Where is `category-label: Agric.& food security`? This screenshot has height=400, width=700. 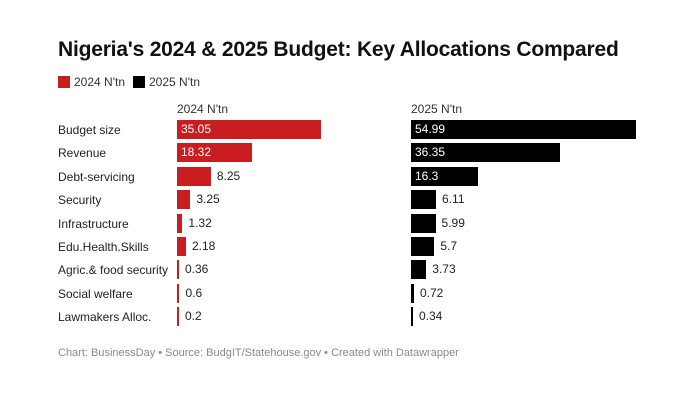 category-label: Agric.& food security is located at coordinates (113, 270).